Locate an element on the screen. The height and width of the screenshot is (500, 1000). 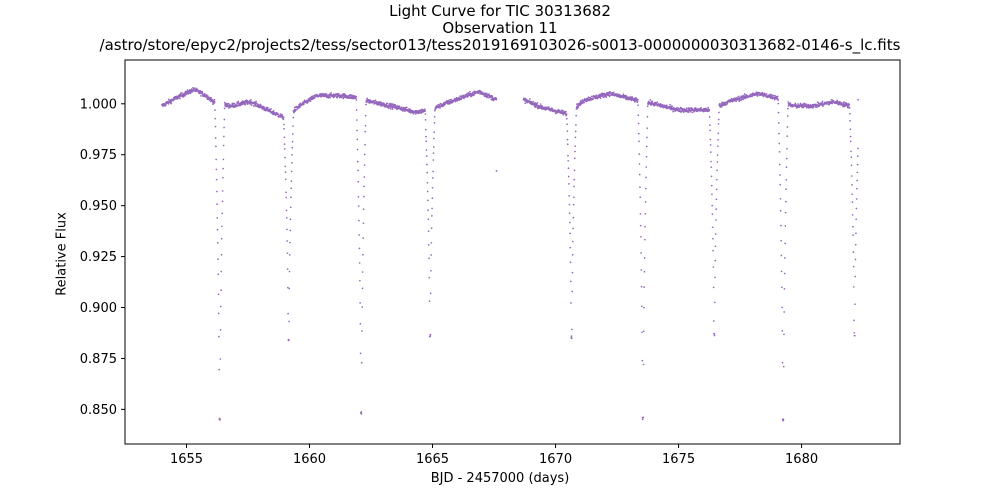
x-axis: 1655 1660 1665 1670 1675 1680 is located at coordinates (494, 455).